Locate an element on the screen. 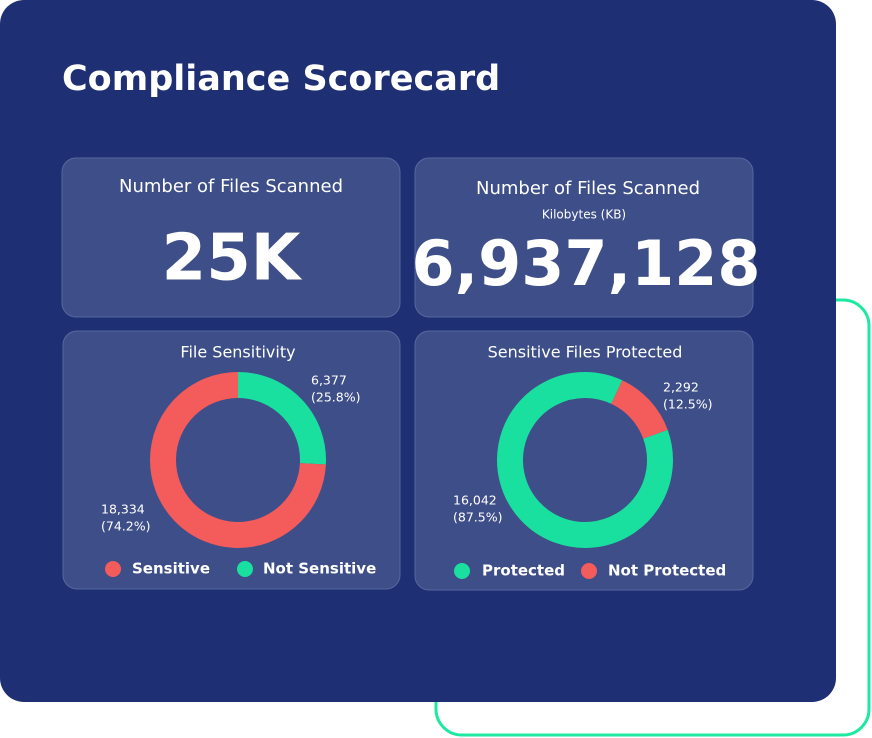 This screenshot has height=738, width=872. legend-label: Protected is located at coordinates (523, 571).